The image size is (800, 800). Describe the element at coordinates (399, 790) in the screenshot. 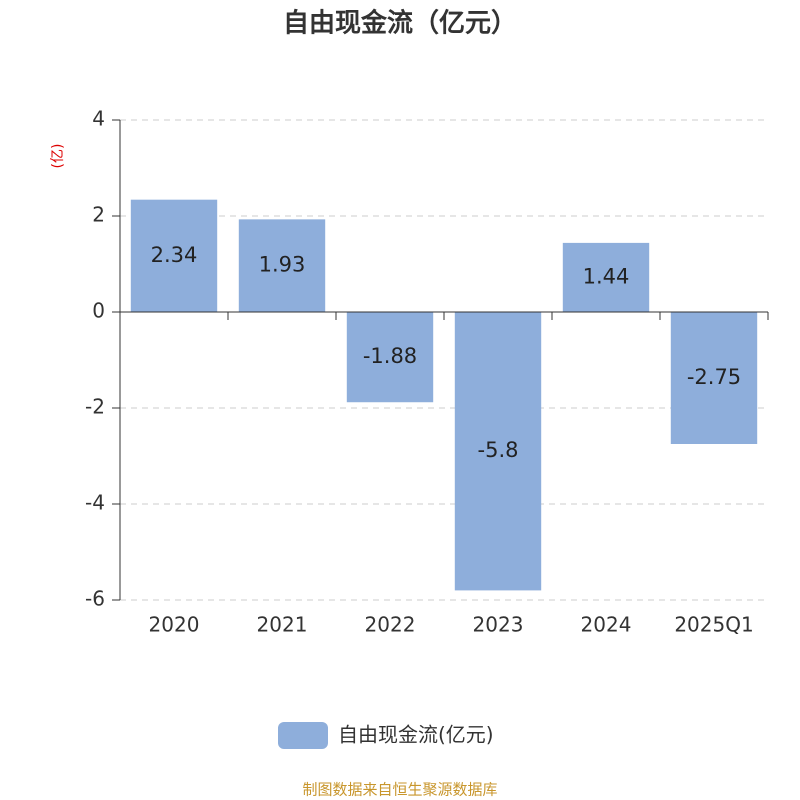

I see `source-note: 制图数据来自恒生聚源数据库` at that location.